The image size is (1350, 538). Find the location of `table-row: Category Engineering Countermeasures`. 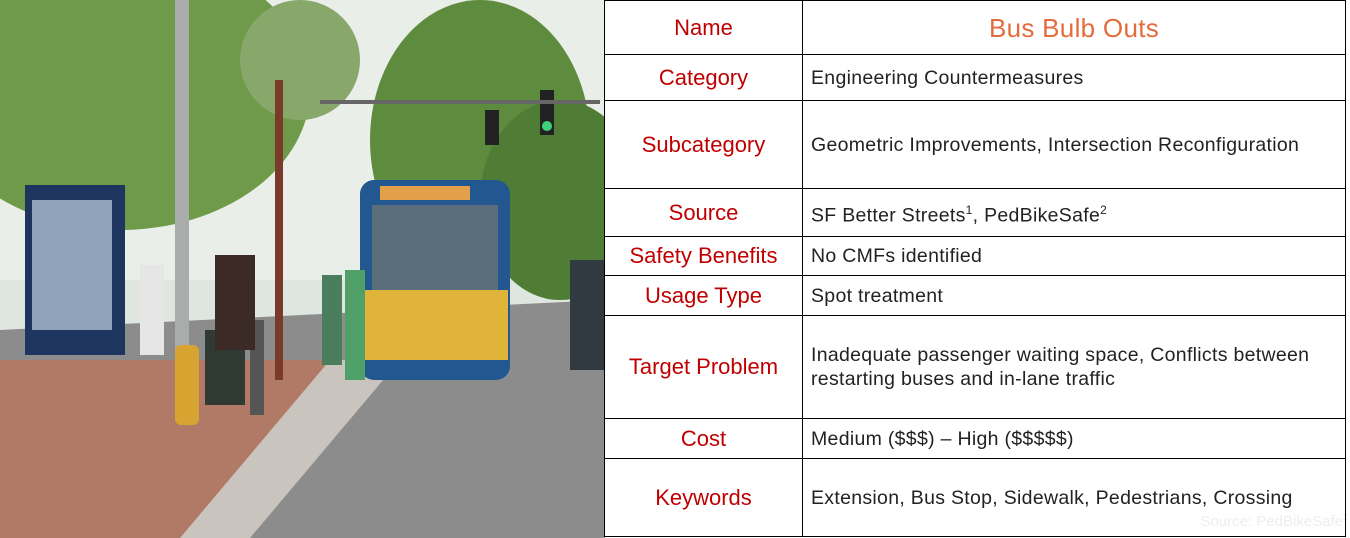

table-row: Category Engineering Countermeasures is located at coordinates (975, 77).